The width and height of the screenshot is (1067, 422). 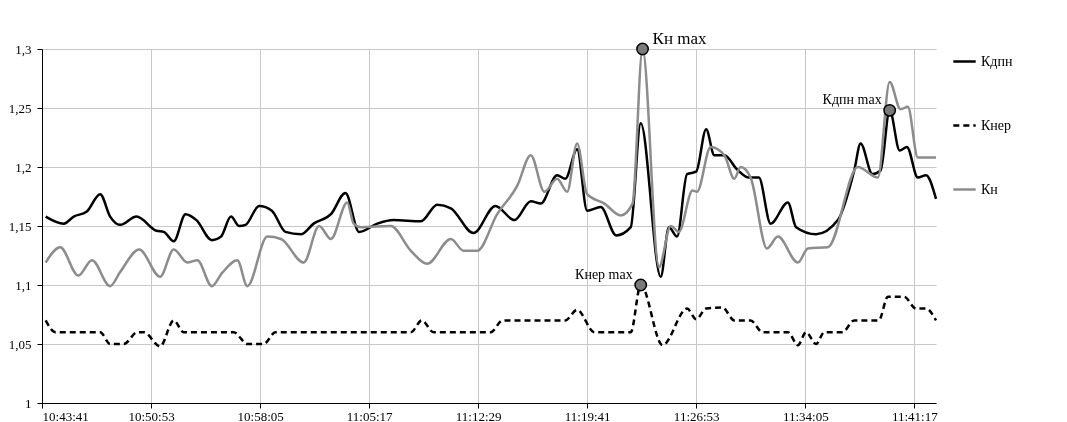 I want to click on x-tick-label: 11:12:29, so click(x=478, y=415).